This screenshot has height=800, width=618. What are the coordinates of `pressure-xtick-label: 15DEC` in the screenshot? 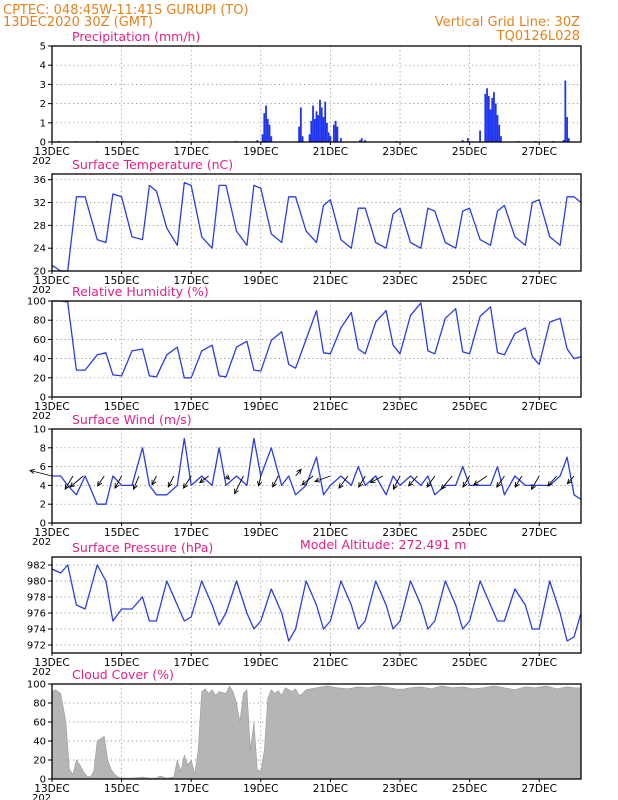 It's located at (121, 663).